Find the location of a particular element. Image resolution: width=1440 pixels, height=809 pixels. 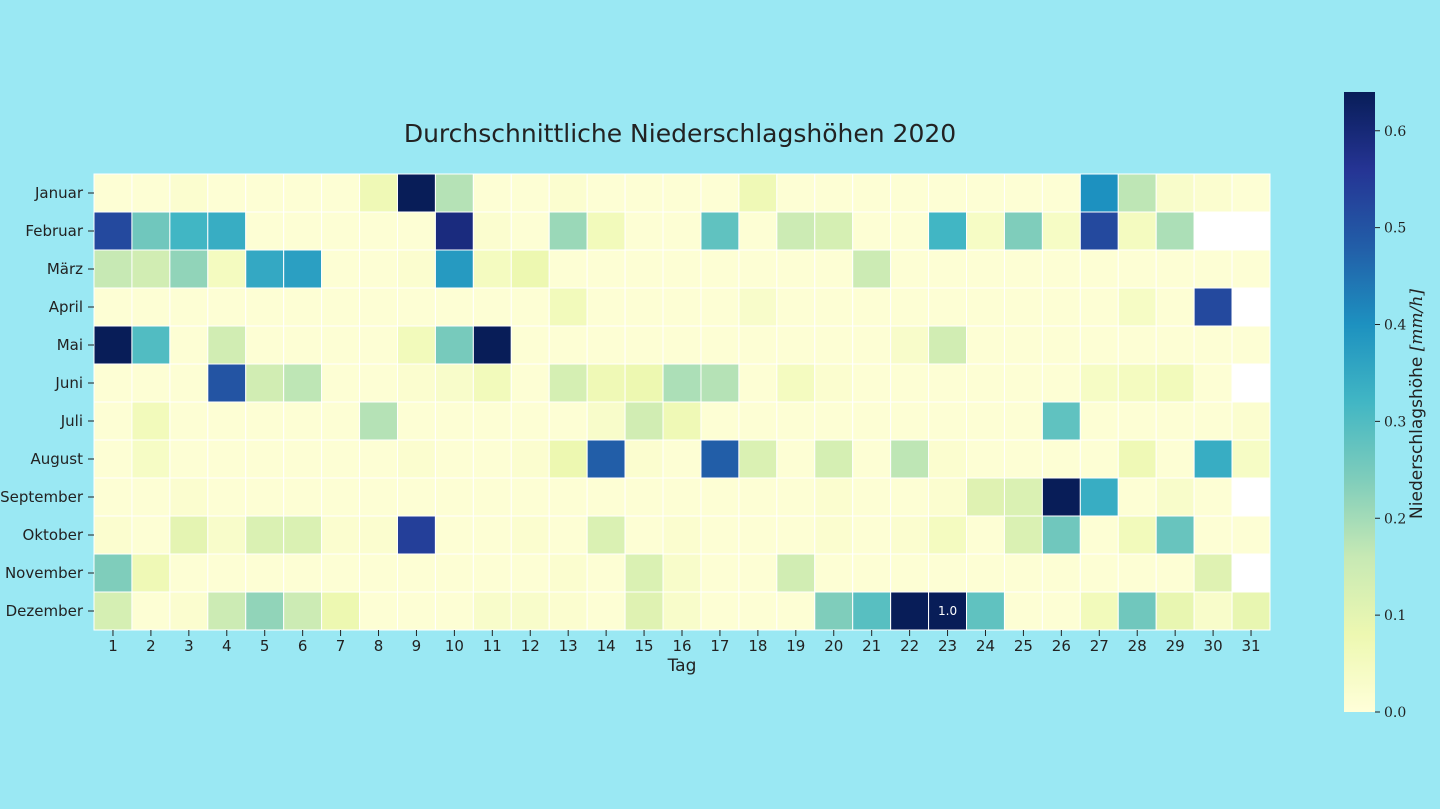

y-tick-label: März is located at coordinates (65, 269).